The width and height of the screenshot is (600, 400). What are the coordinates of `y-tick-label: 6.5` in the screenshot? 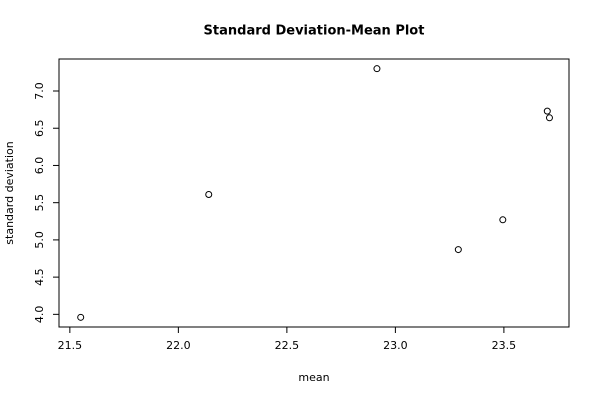 It's located at (39, 128).